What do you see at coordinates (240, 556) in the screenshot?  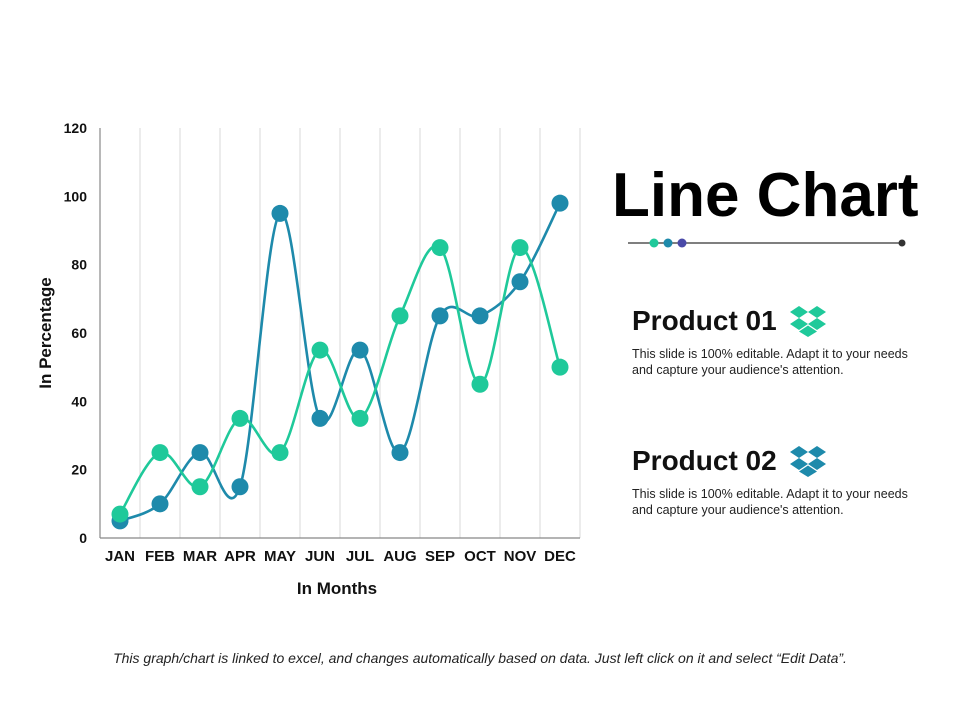 I see `x-tick-label: APR` at bounding box center [240, 556].